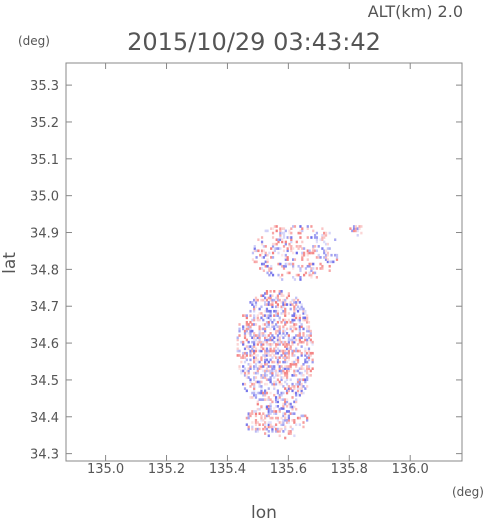 This screenshot has width=491, height=521. What do you see at coordinates (44, 123) in the screenshot?
I see `y-tick-label: 35.2` at bounding box center [44, 123].